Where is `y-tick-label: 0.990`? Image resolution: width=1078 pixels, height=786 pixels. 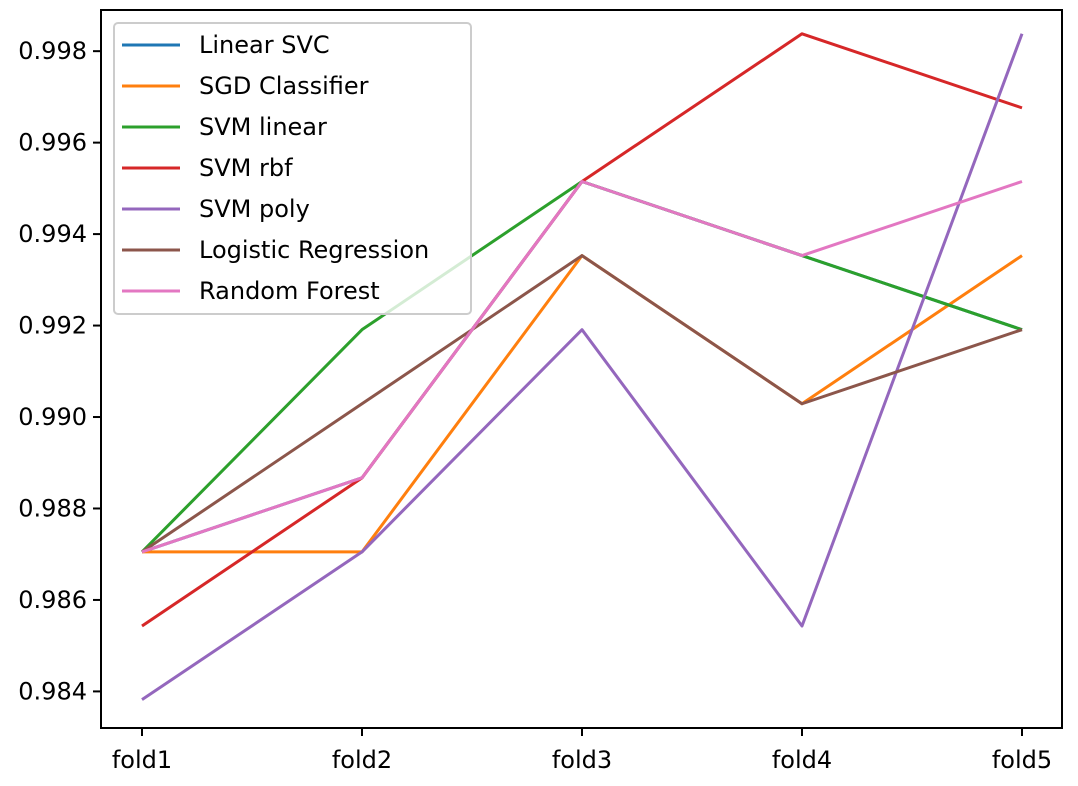 y-tick-label: 0.990 is located at coordinates (52, 417).